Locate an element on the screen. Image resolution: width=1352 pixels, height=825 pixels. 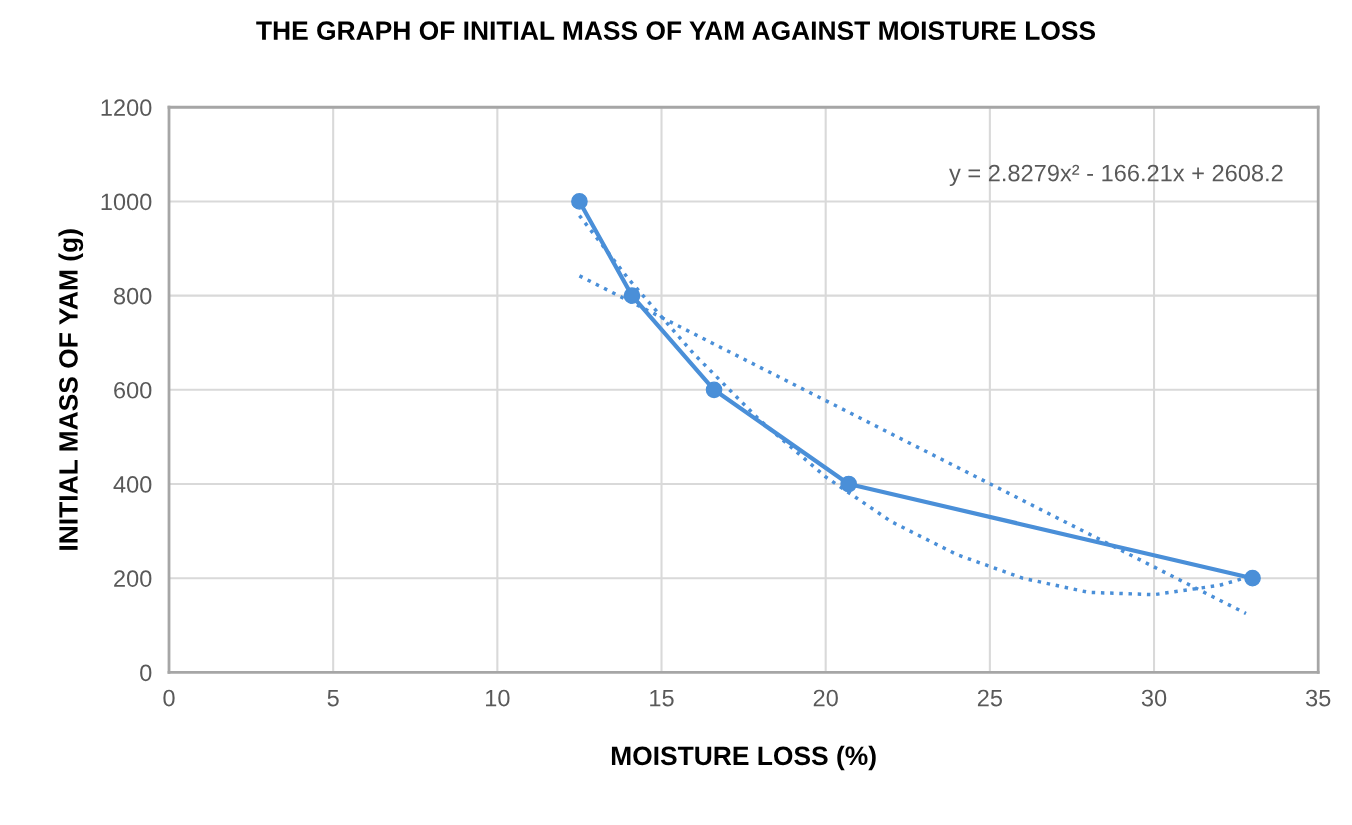
y-tick-label: 200 is located at coordinates (133, 578).